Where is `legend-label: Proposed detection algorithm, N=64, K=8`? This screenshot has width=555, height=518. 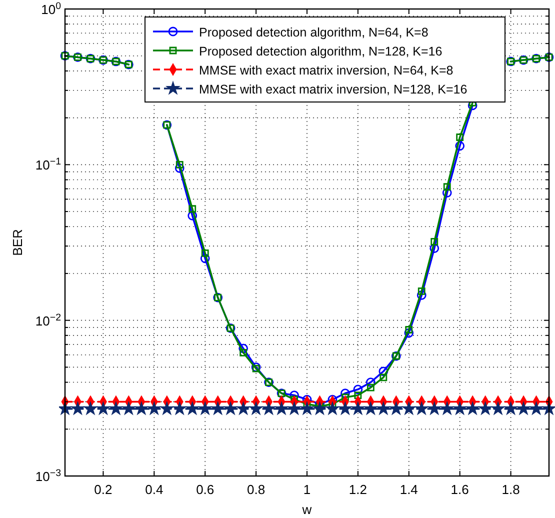
legend-label: Proposed detection algorithm, N=64, K=8 is located at coordinates (313, 33).